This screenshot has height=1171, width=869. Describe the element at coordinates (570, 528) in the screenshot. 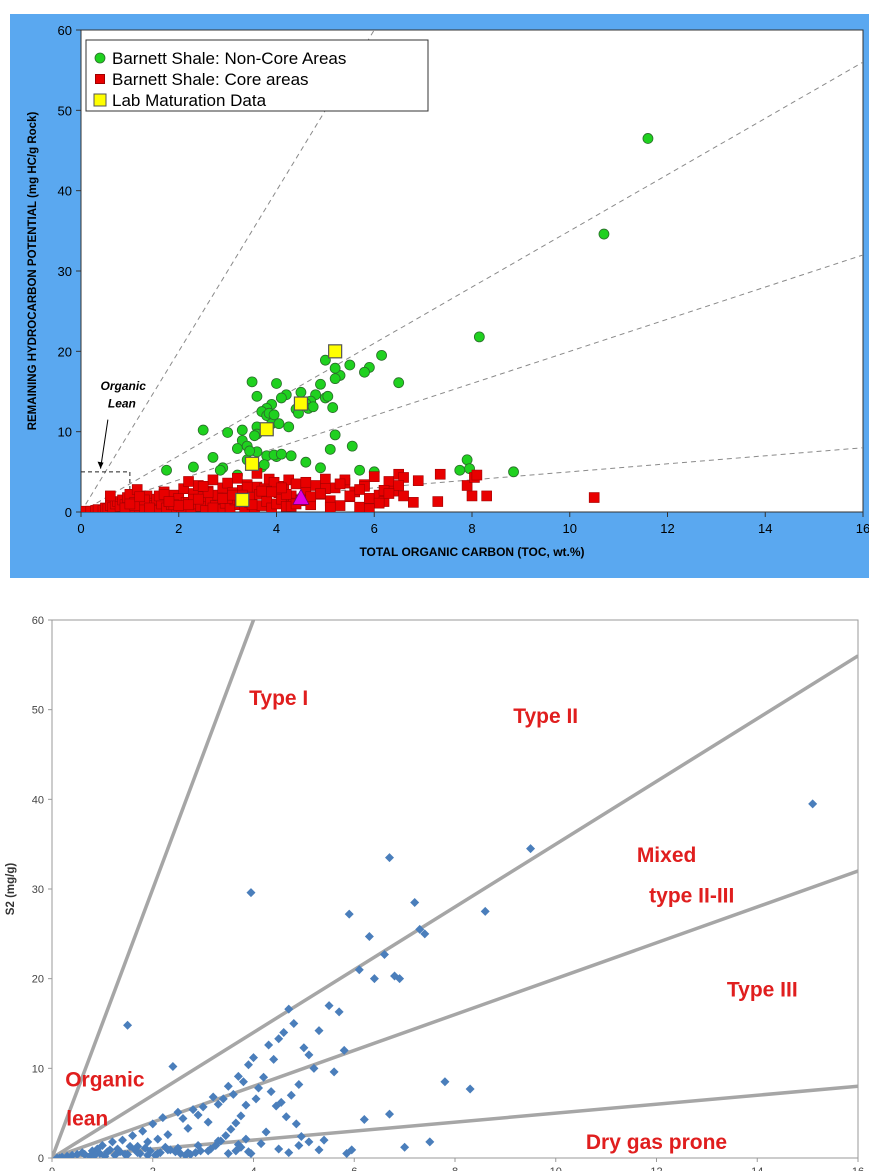

I see `x-tick-label: 10` at that location.